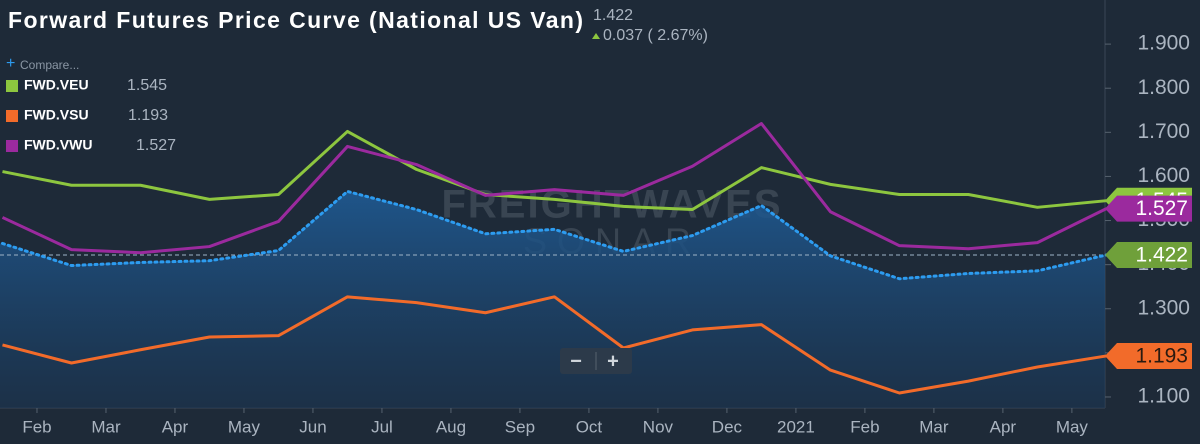 The height and width of the screenshot is (444, 1200). Describe the element at coordinates (451, 426) in the screenshot. I see `x-tick-label: Aug` at that location.